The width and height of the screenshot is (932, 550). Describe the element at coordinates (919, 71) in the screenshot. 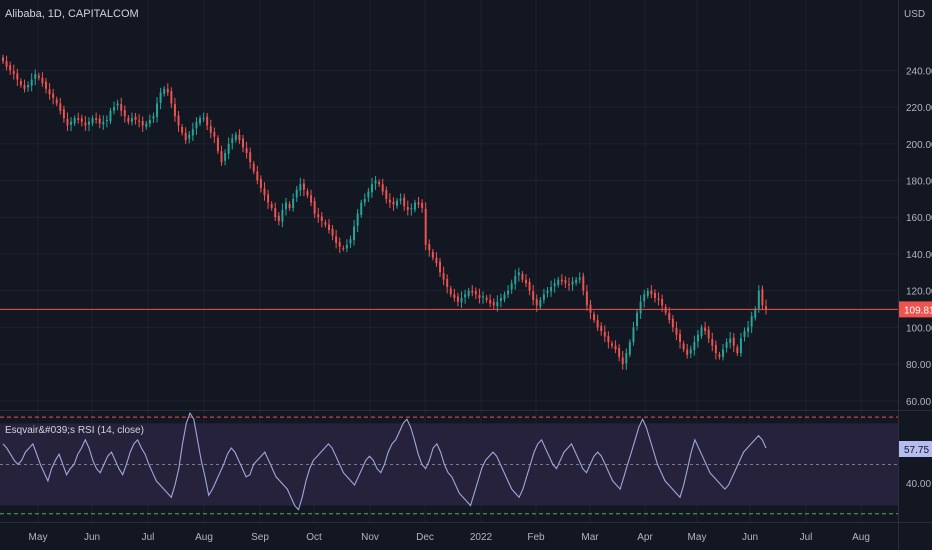

I see `price-axis-label: 240.00` at that location.